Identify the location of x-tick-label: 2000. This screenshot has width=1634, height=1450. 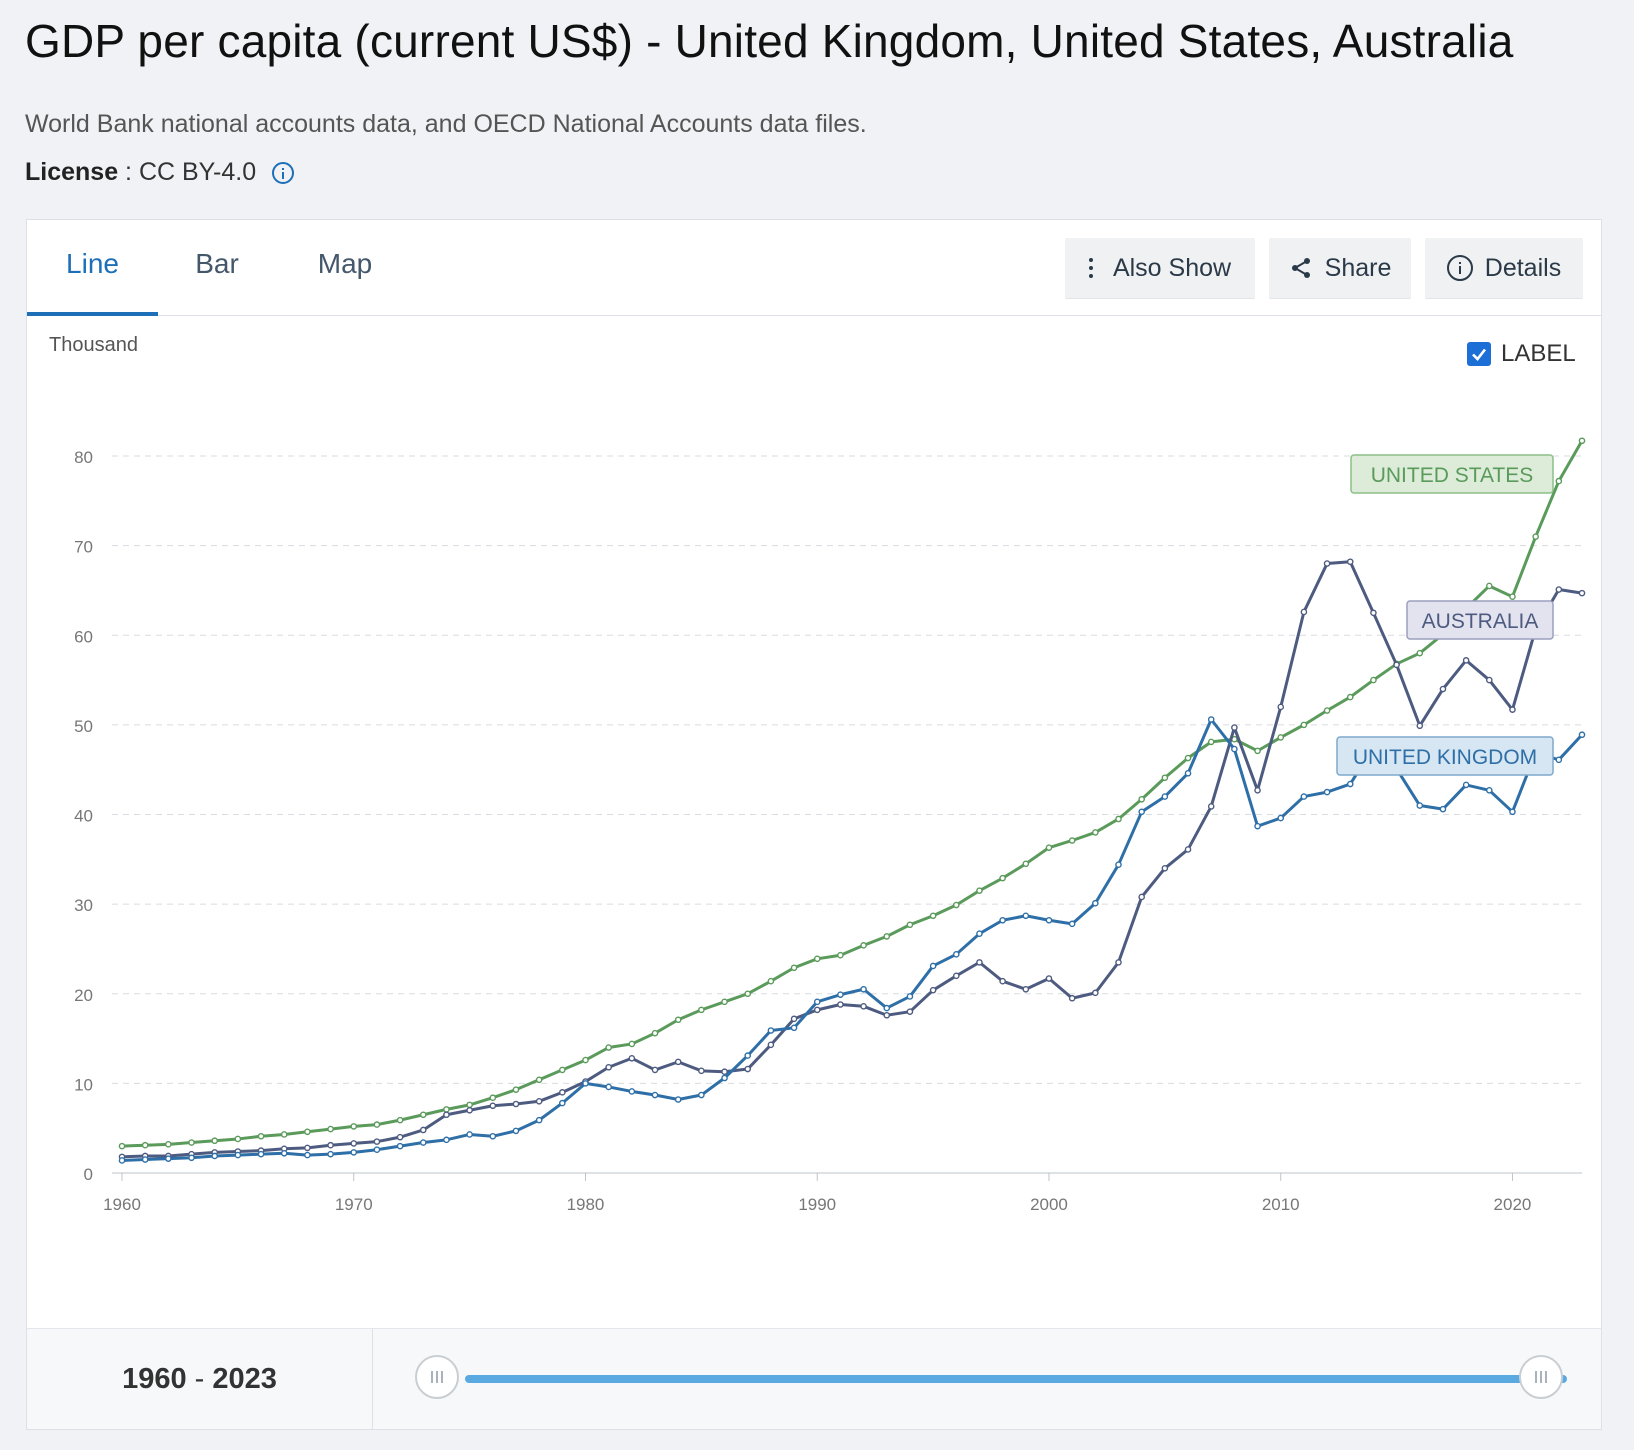
(1049, 1204).